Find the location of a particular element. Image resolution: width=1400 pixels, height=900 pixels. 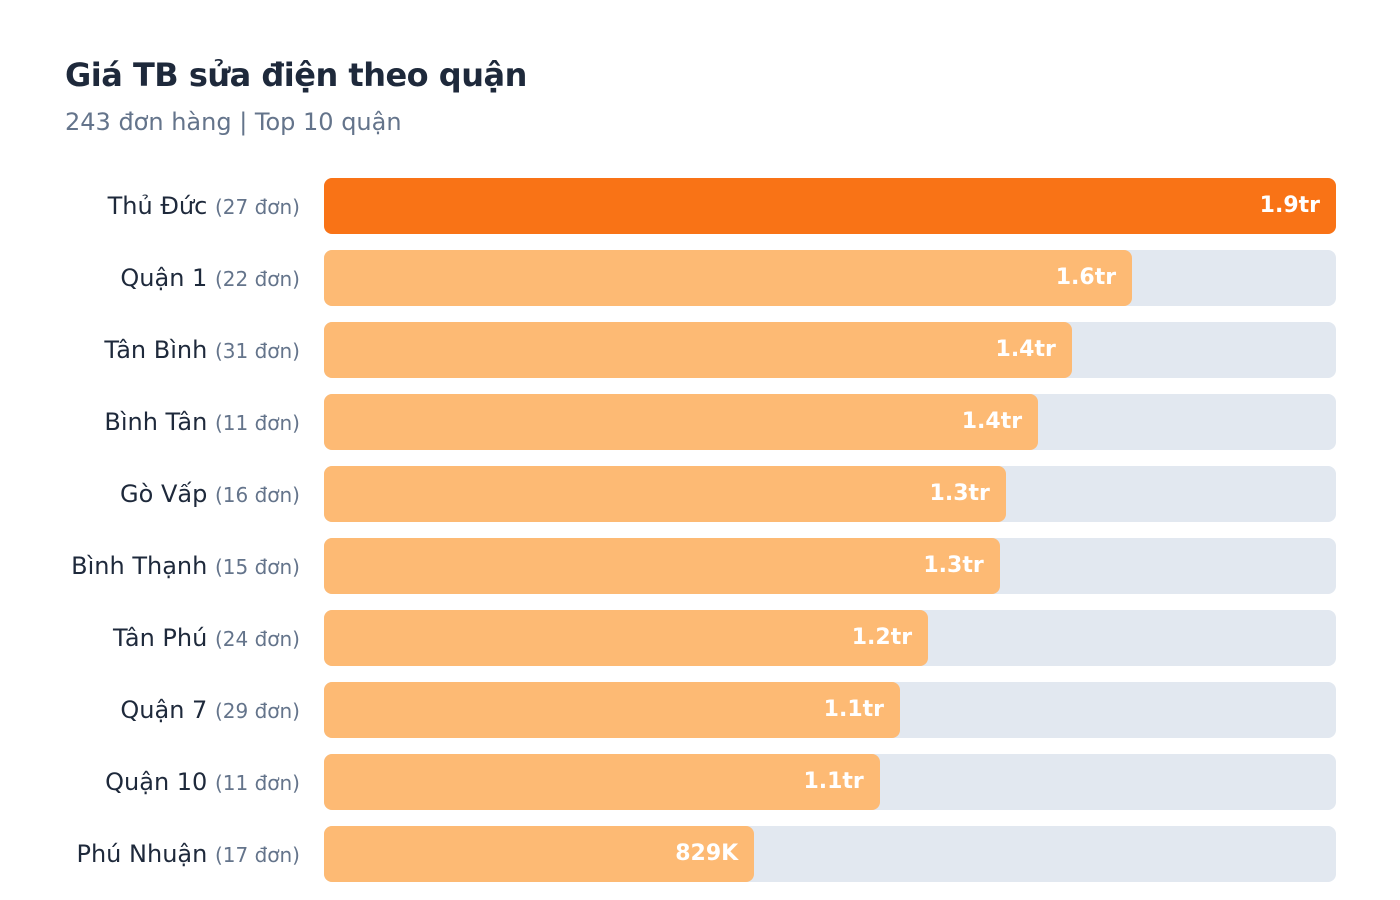

bar-row: Tân Bình (31 đơn) 1.4tr is located at coordinates (700, 350).